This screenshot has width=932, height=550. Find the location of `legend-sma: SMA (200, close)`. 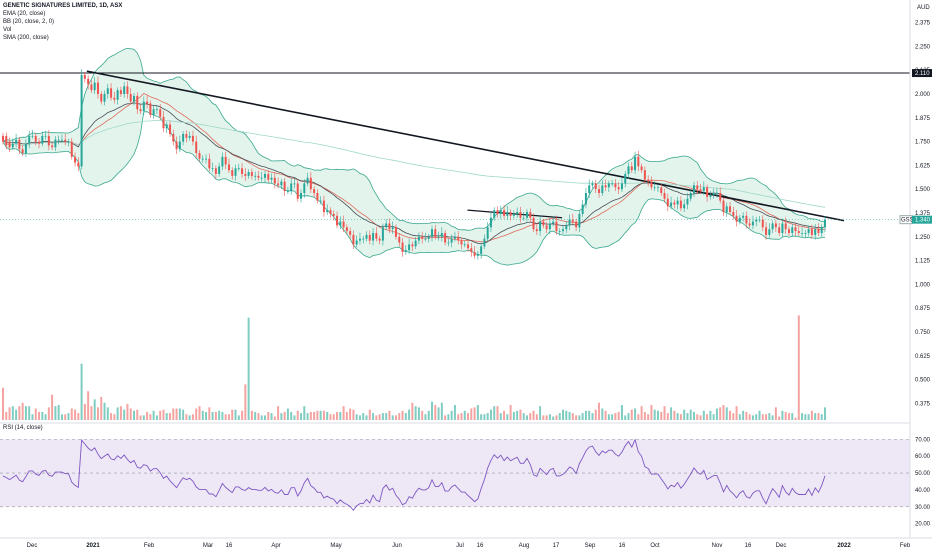

legend-sma: SMA (200, close) is located at coordinates (26, 38).